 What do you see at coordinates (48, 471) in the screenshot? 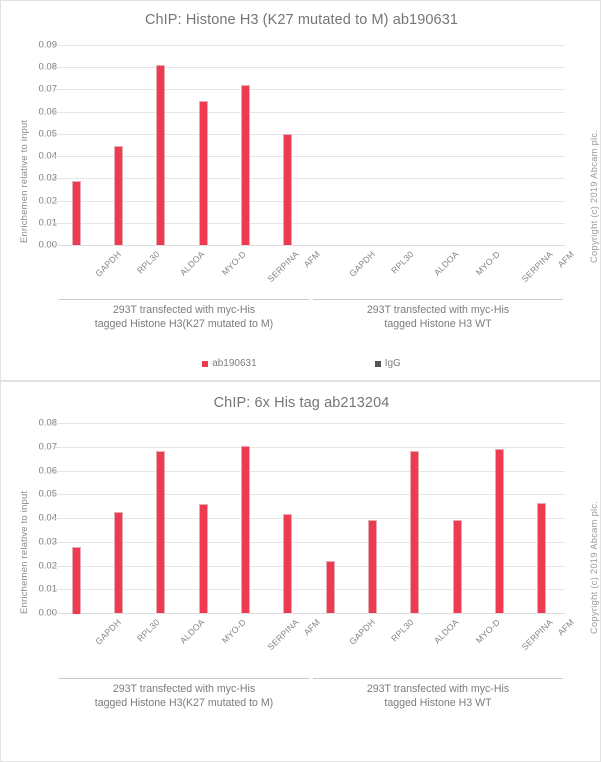
I see `y-axis-tick-label: 0.06` at bounding box center [48, 471].